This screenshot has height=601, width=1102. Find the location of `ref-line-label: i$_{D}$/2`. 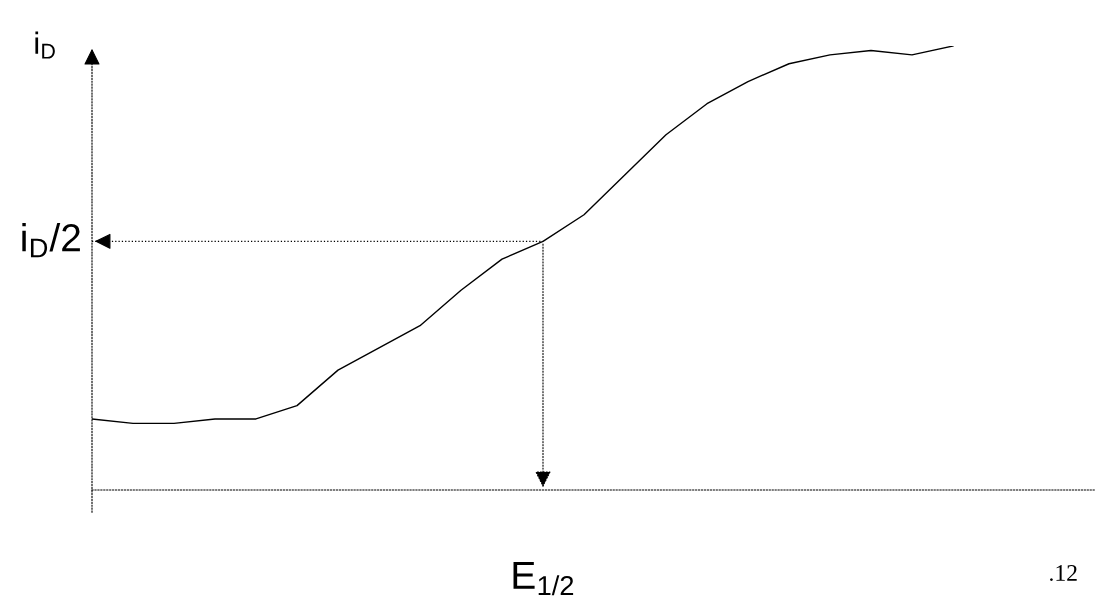

ref-line-label: i$_{D}$/2 is located at coordinates (51, 240).